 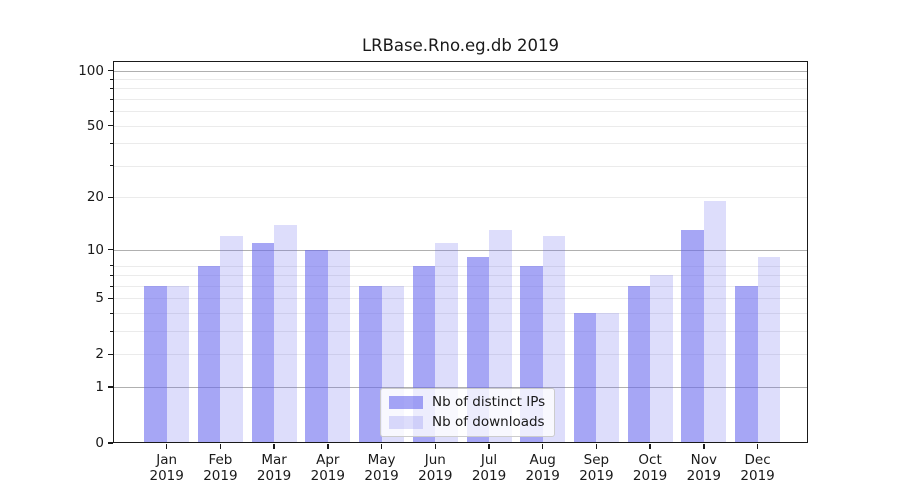 I want to click on bar-distinct-ips-nov, so click(x=692, y=336).